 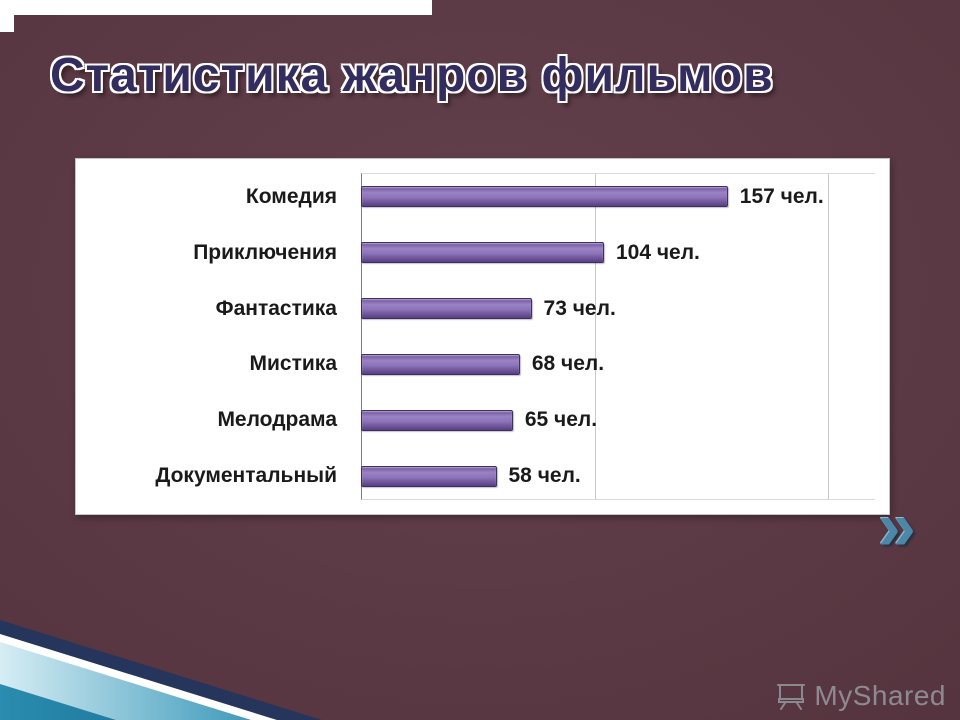 I want to click on category-label: Мистика, so click(x=293, y=364).